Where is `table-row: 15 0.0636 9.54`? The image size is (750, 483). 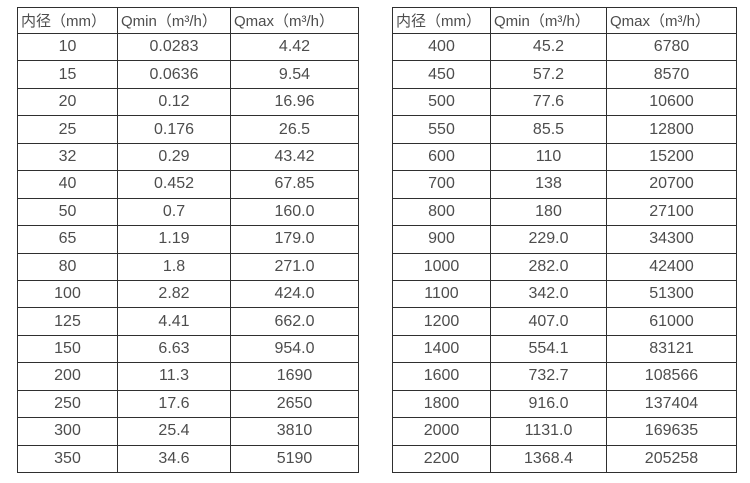 table-row: 15 0.0636 9.54 is located at coordinates (188, 74).